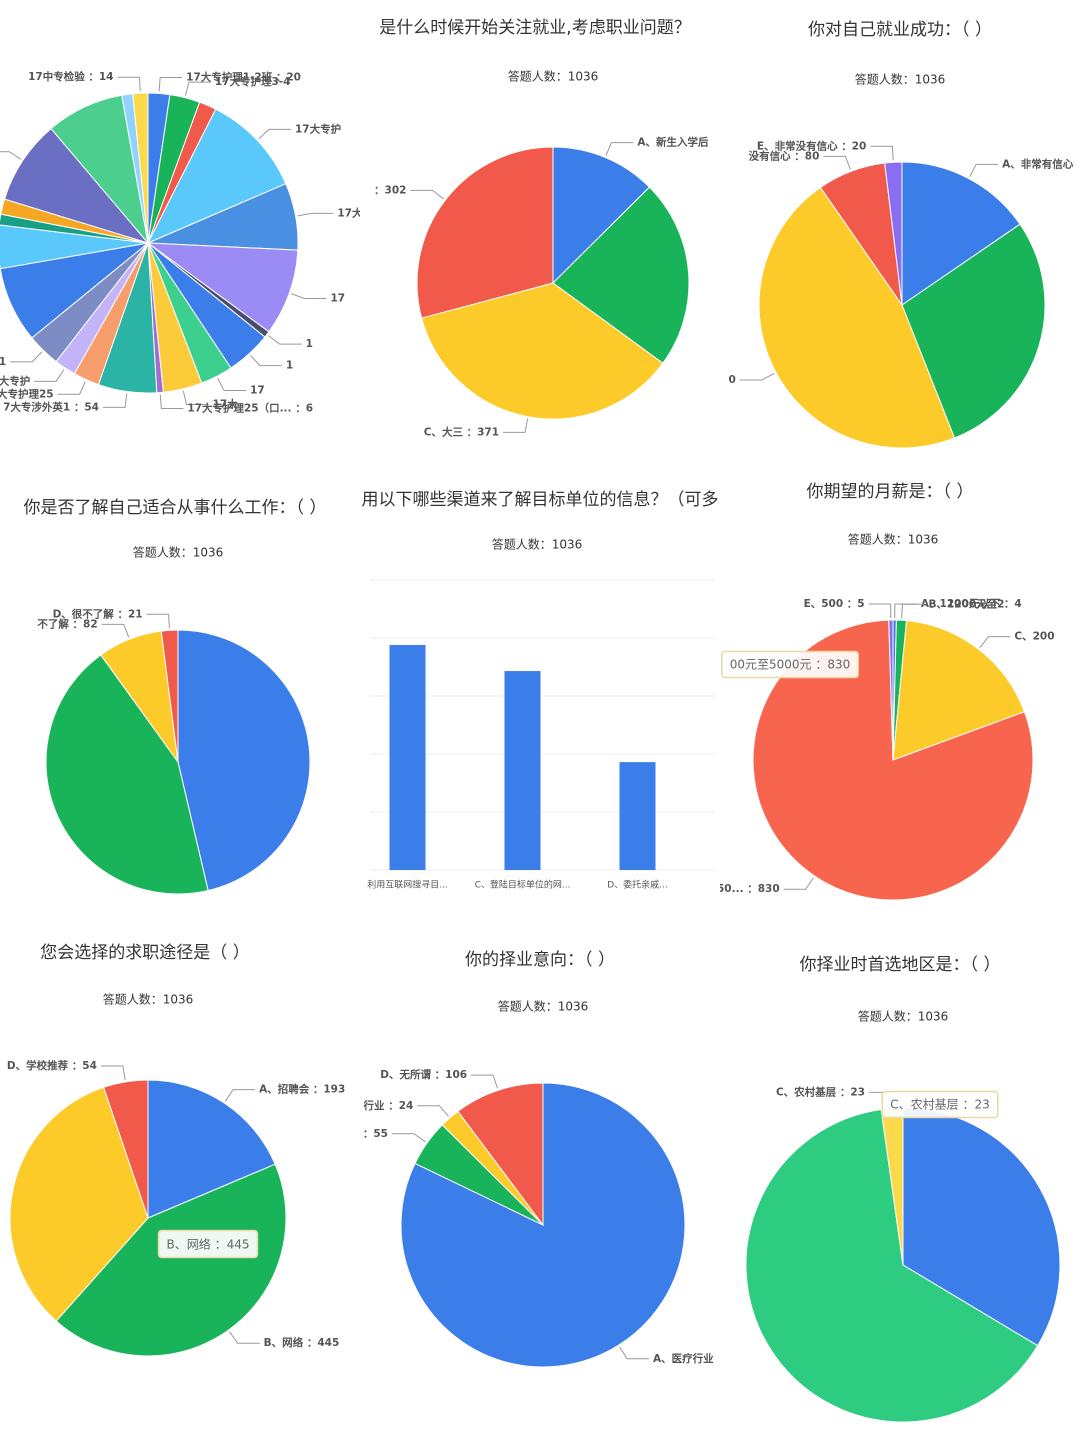 The height and width of the screenshot is (1444, 1080). What do you see at coordinates (250, 407) in the screenshot?
I see `slice-label: 17大专护理25（口... ：6` at bounding box center [250, 407].